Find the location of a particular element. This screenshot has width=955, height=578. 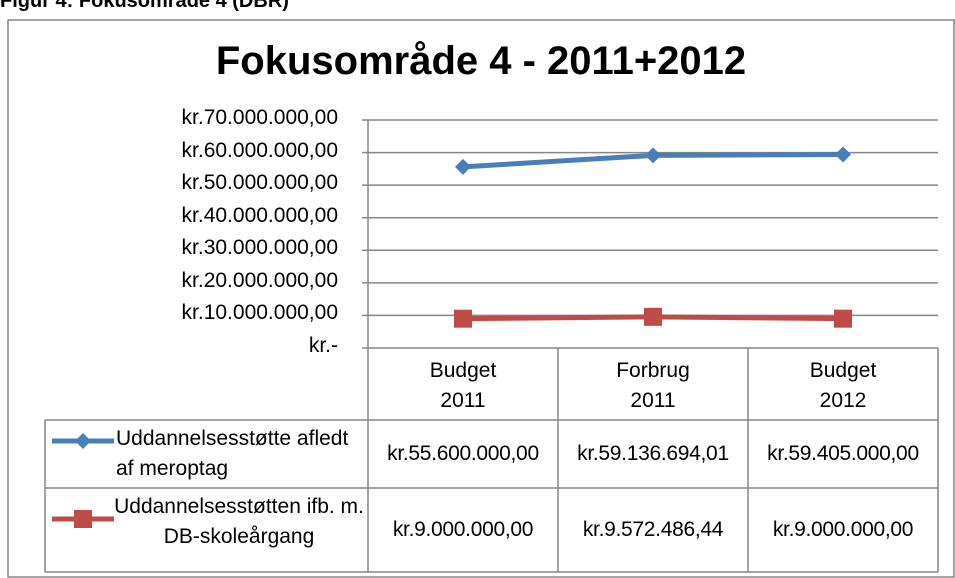

y-tick-label: kr.50.000.000,00 is located at coordinates (259, 183).